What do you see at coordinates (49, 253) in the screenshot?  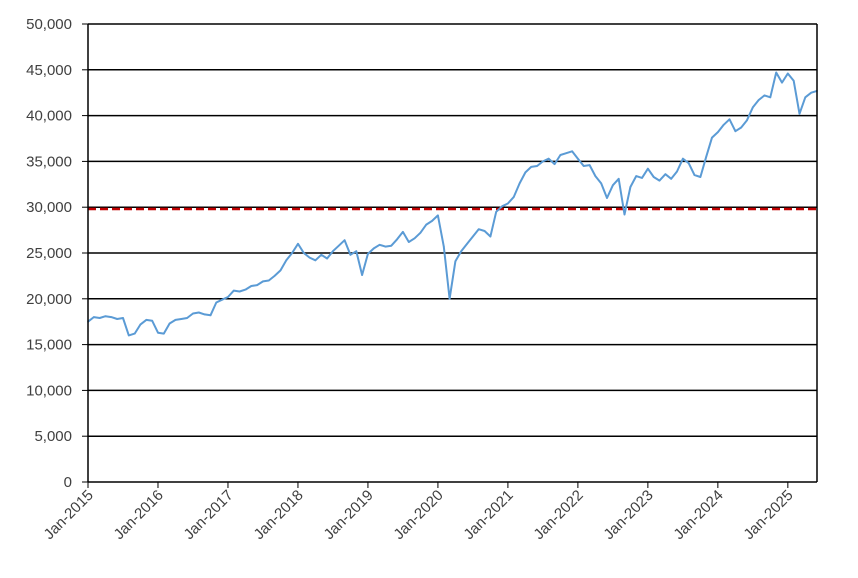 I see `y-tick-label: 25,000` at bounding box center [49, 253].